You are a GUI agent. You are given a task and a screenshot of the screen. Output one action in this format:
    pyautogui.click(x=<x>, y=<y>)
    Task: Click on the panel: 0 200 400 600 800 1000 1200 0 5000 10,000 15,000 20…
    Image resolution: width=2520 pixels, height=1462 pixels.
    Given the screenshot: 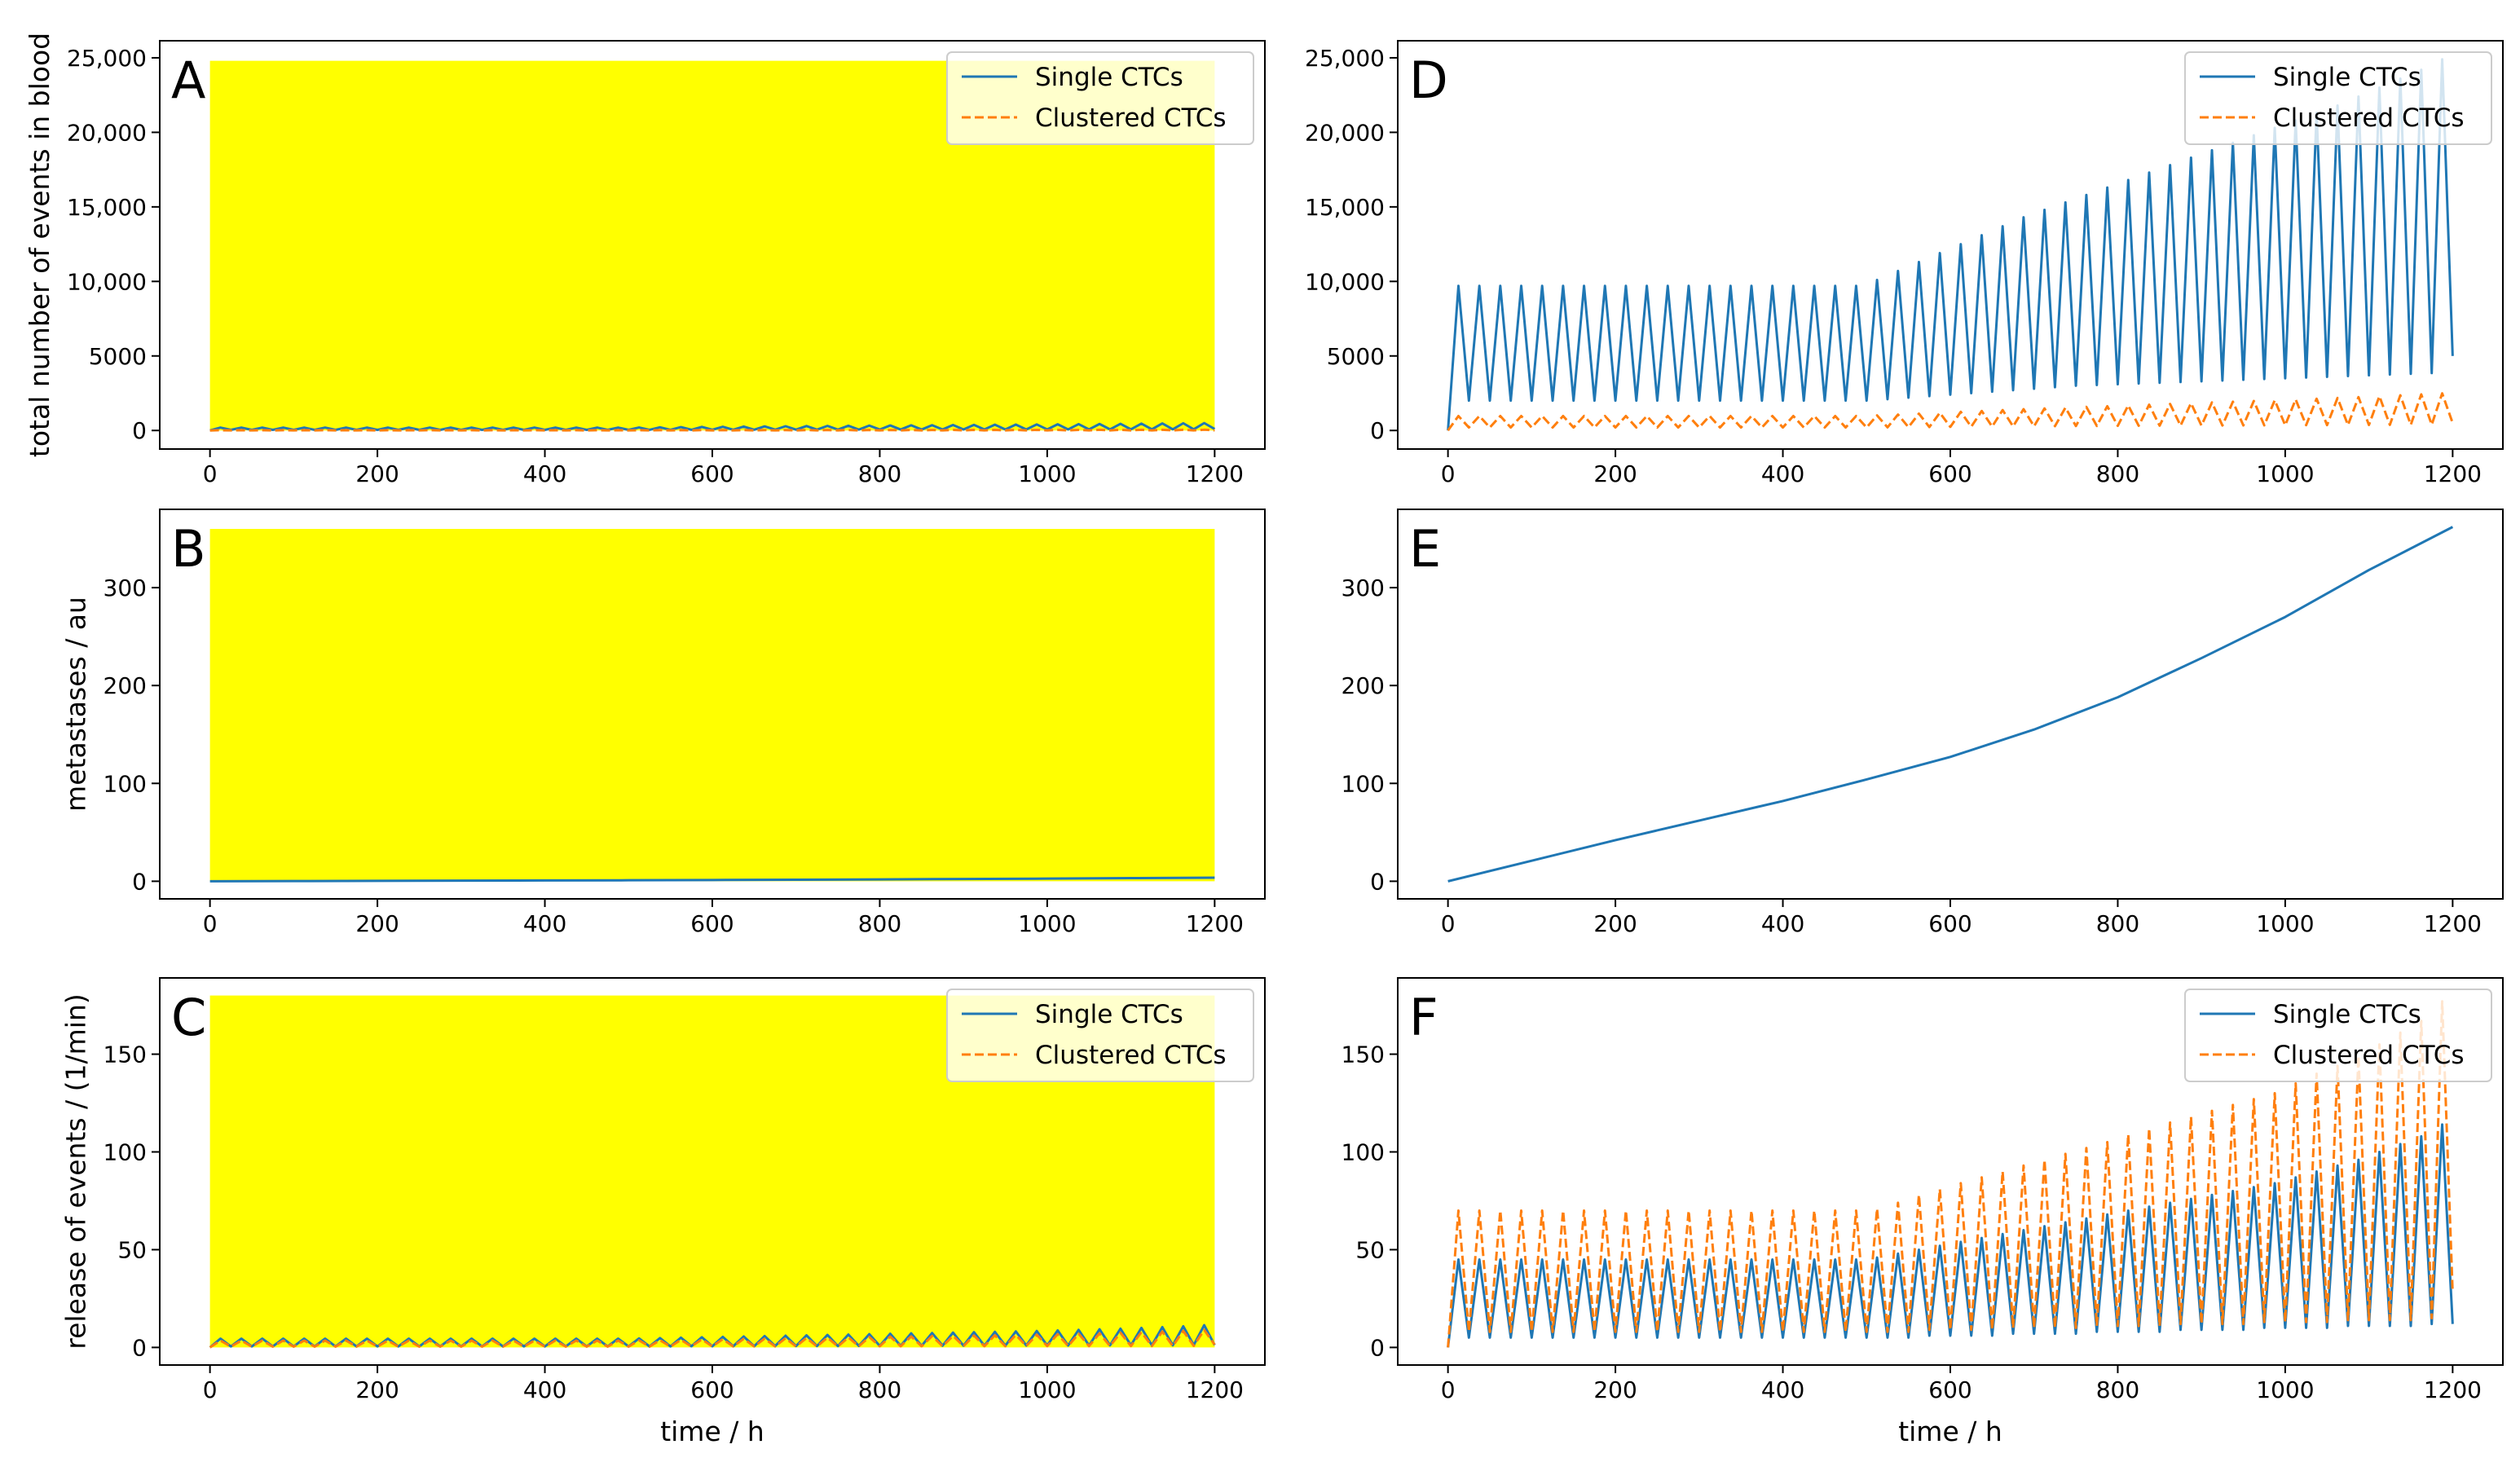 What is the action you would take?
    pyautogui.click(x=1905, y=263)
    